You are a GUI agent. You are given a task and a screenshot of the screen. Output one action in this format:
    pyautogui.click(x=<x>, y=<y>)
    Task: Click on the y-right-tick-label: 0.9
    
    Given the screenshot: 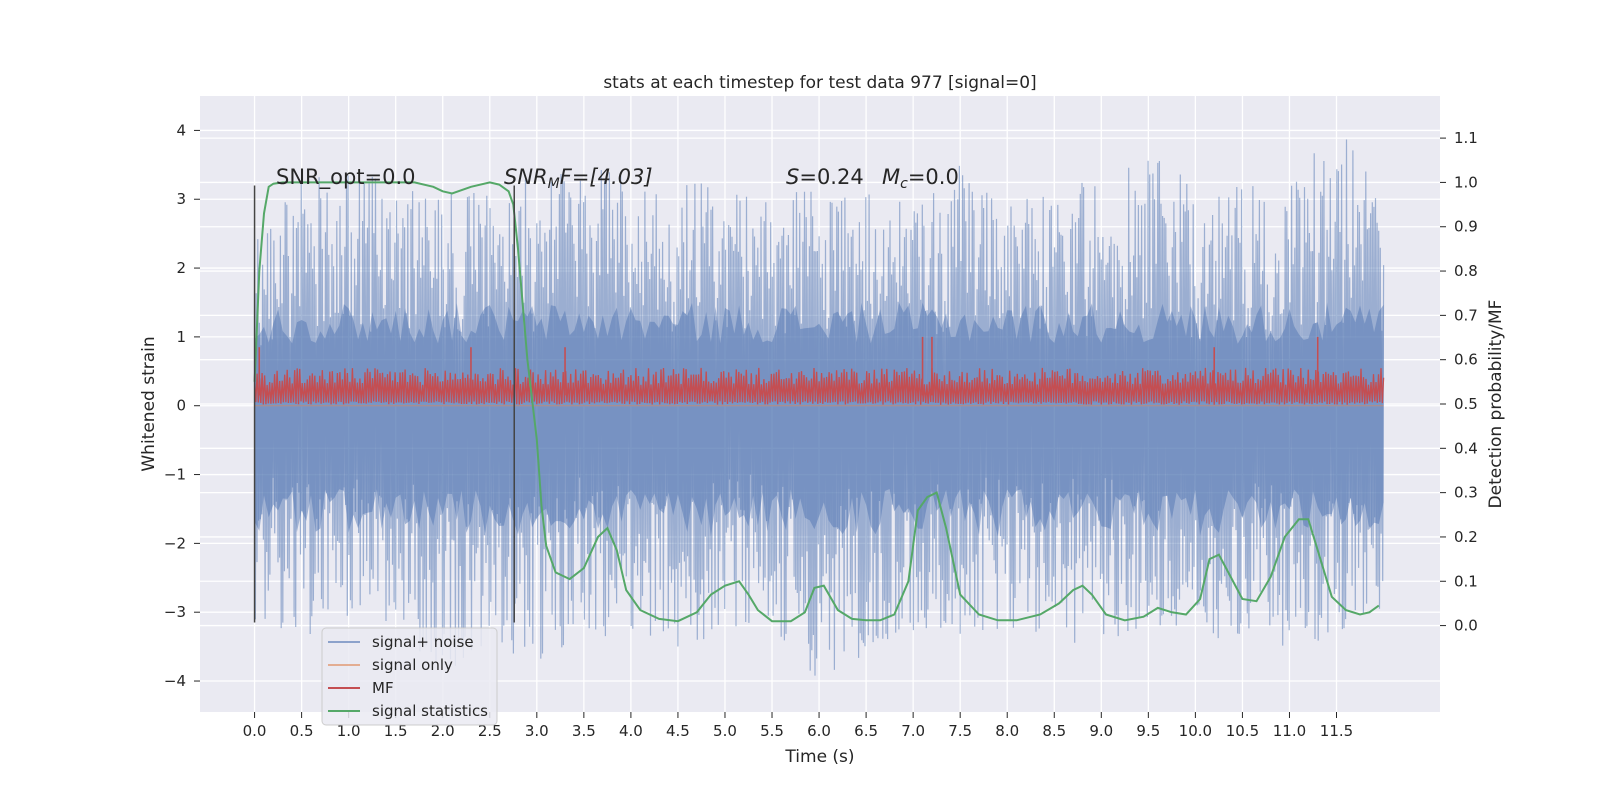 What is the action you would take?
    pyautogui.click(x=1466, y=227)
    